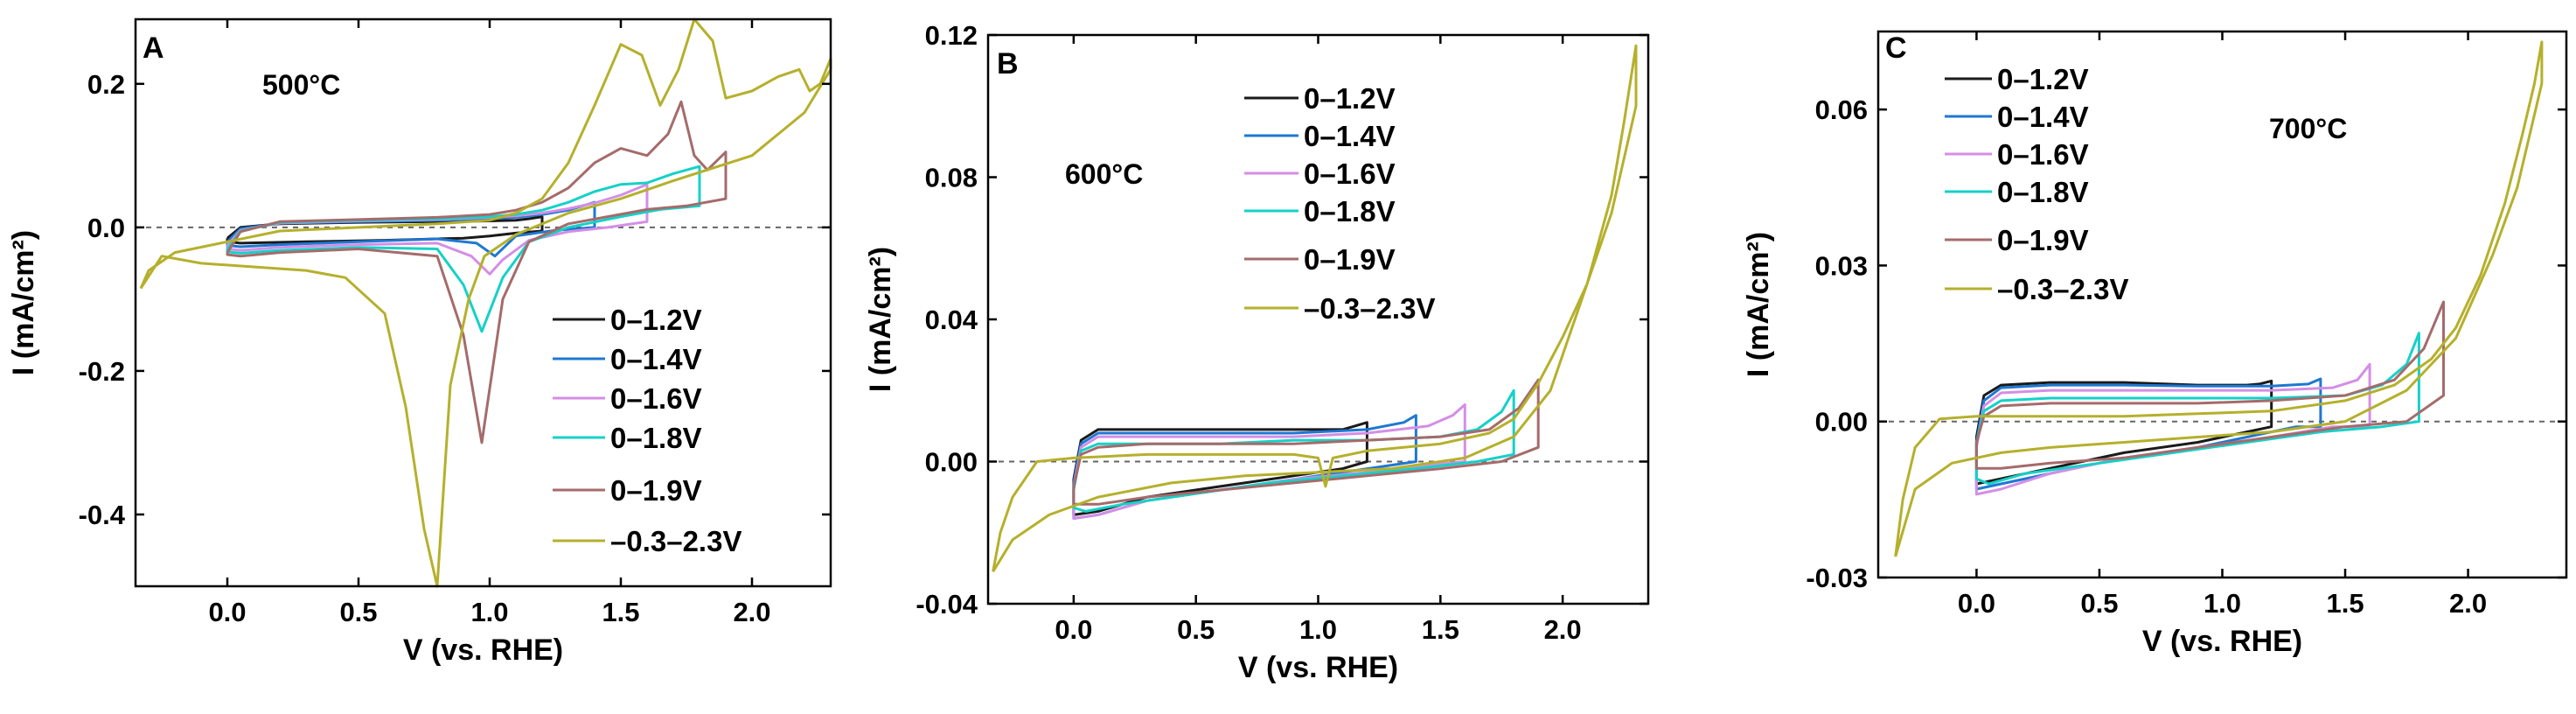 The image size is (2576, 714). What do you see at coordinates (2043, 79) in the screenshot?
I see `panel-c-legend-label: 0–1.2V` at bounding box center [2043, 79].